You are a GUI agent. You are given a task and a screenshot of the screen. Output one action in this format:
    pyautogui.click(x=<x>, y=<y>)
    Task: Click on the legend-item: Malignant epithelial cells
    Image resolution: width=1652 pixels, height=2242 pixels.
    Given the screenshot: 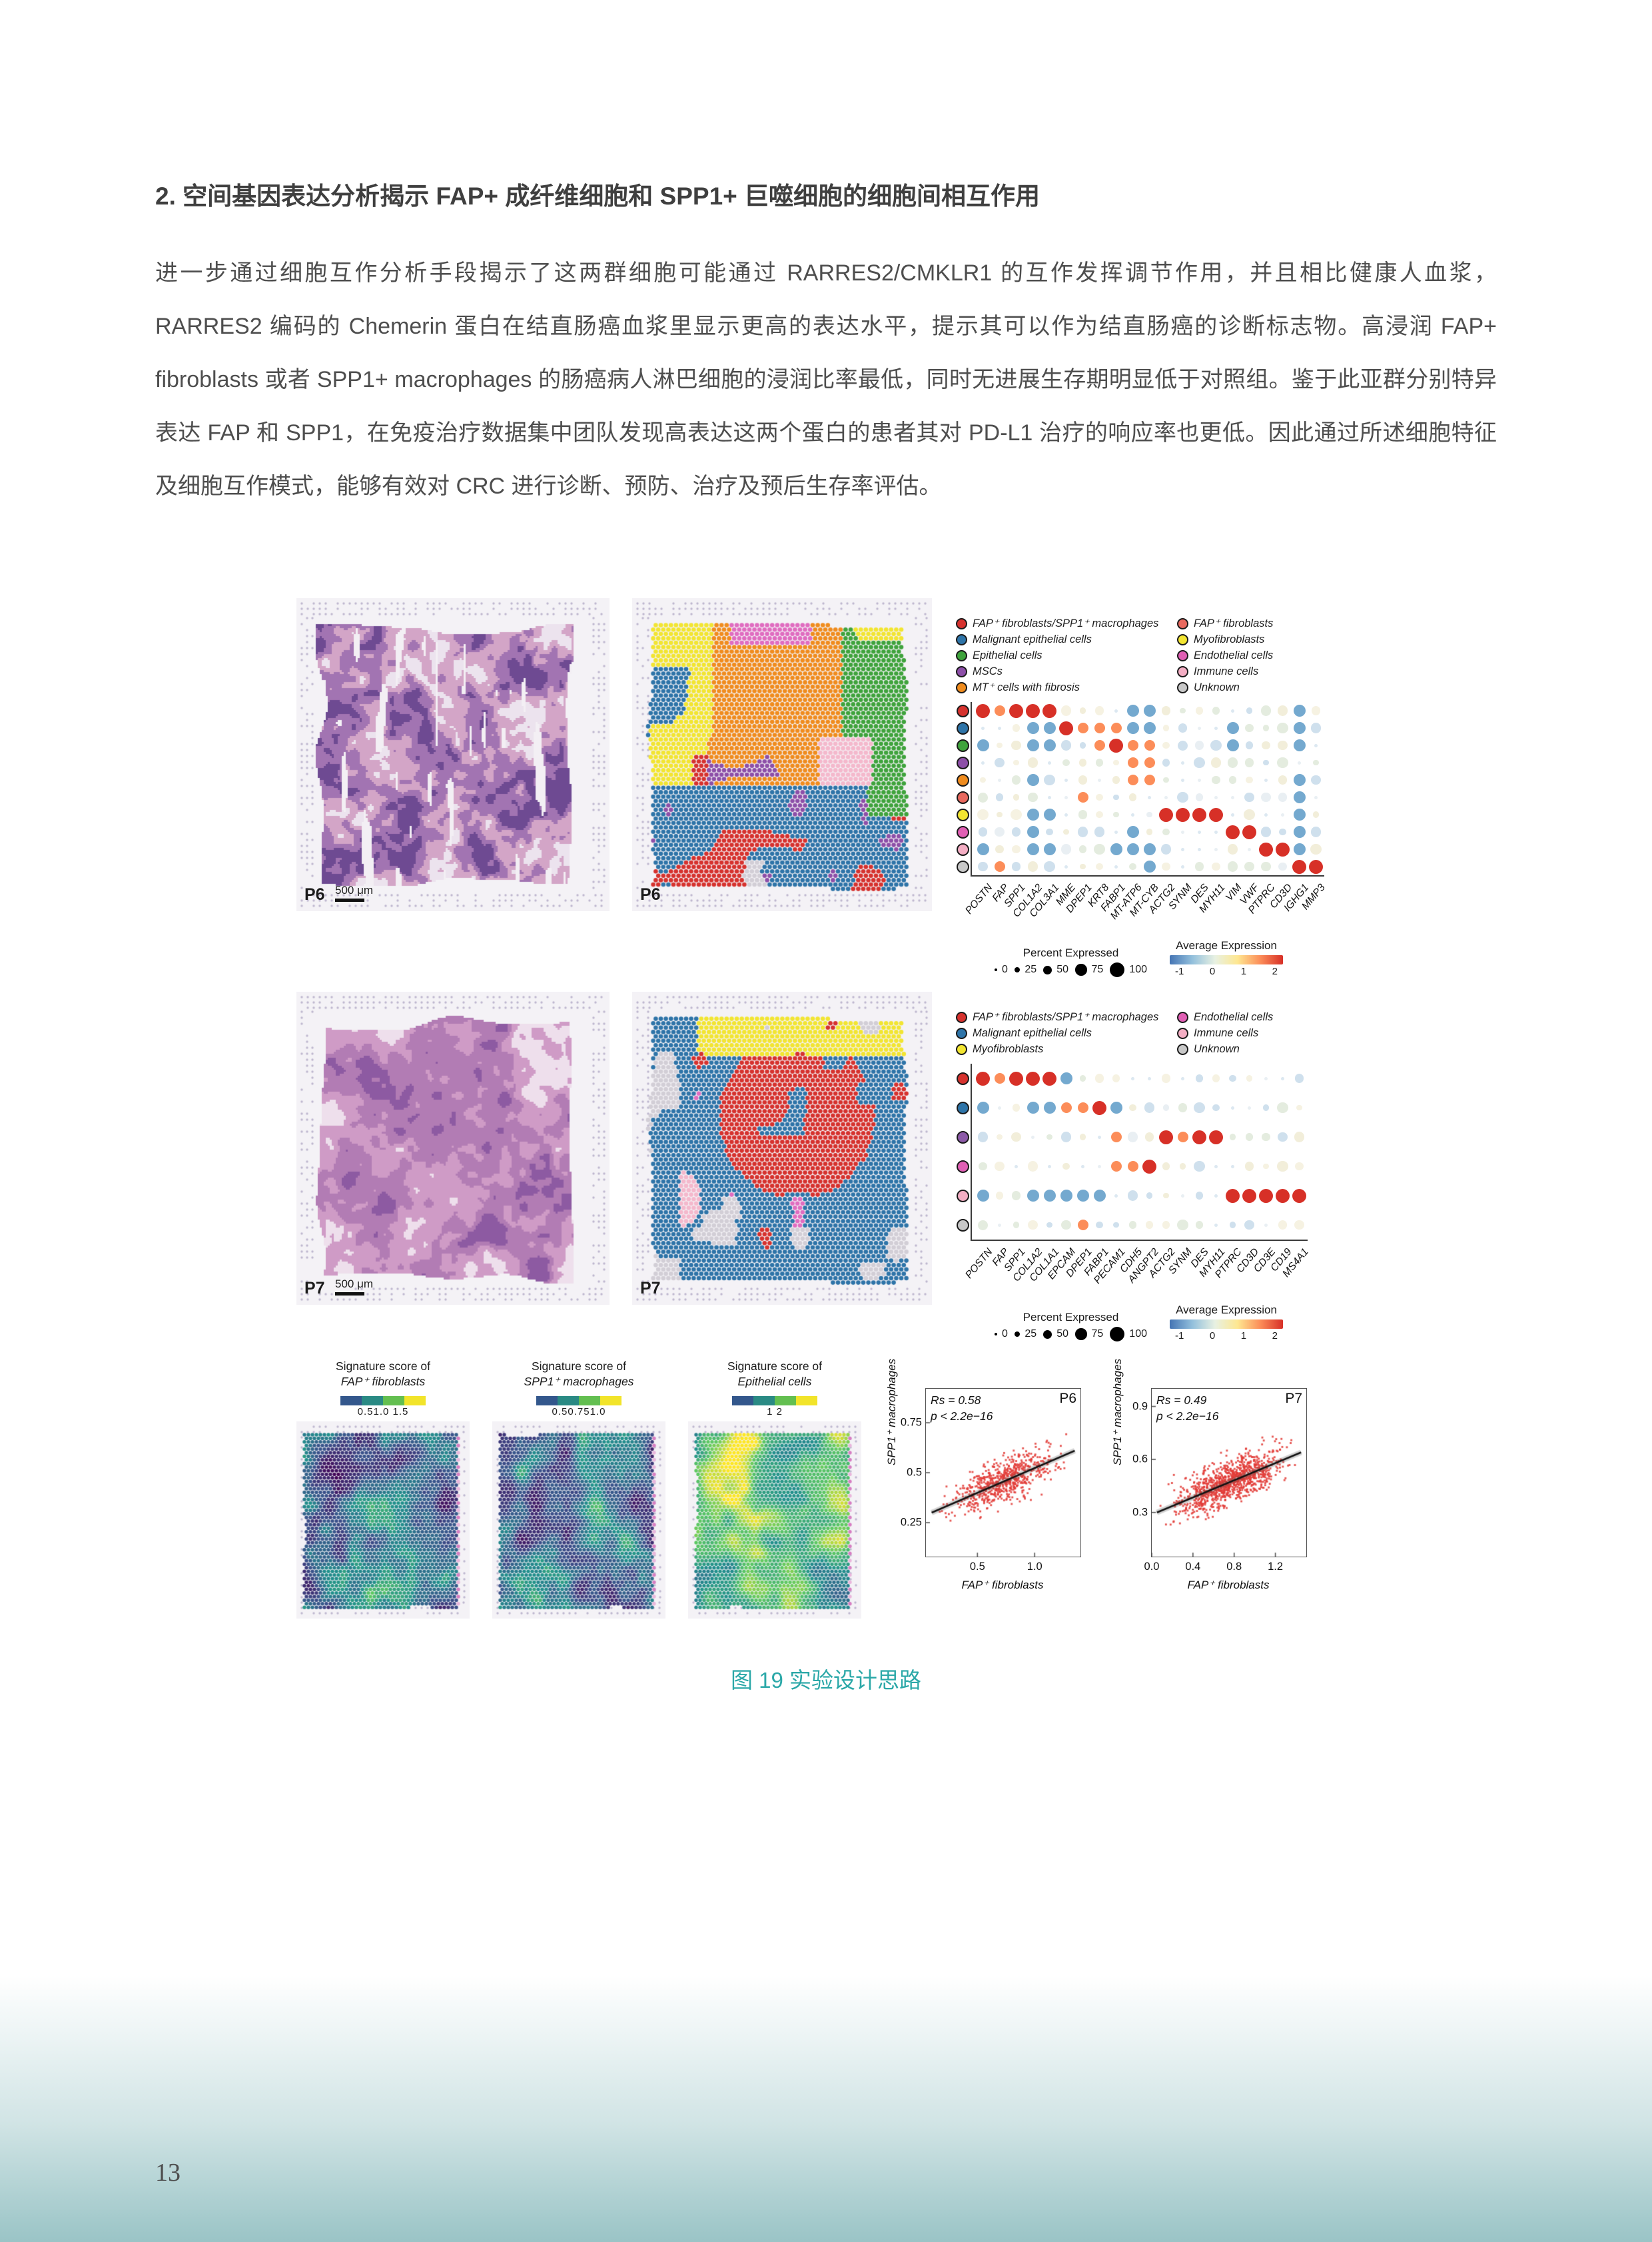 What is the action you would take?
    pyautogui.click(x=1066, y=1033)
    